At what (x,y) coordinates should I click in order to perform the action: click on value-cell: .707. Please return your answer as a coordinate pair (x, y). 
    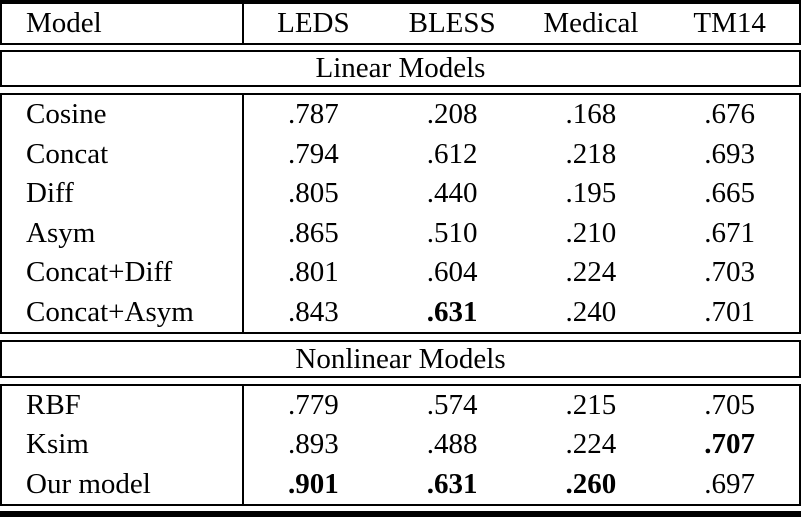
    Looking at the image, I should click on (729, 444).